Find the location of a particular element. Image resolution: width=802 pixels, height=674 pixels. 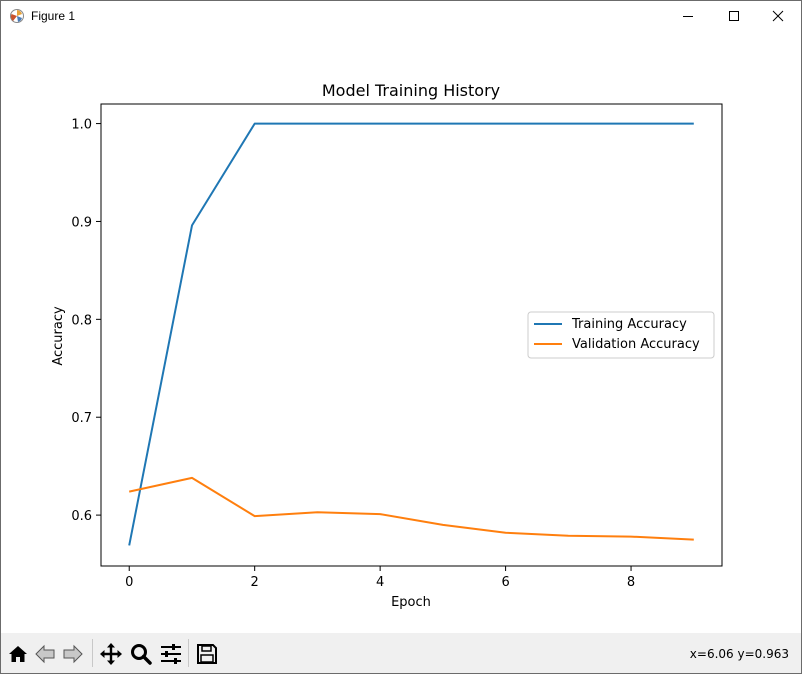

home-icon is located at coordinates (18, 654).